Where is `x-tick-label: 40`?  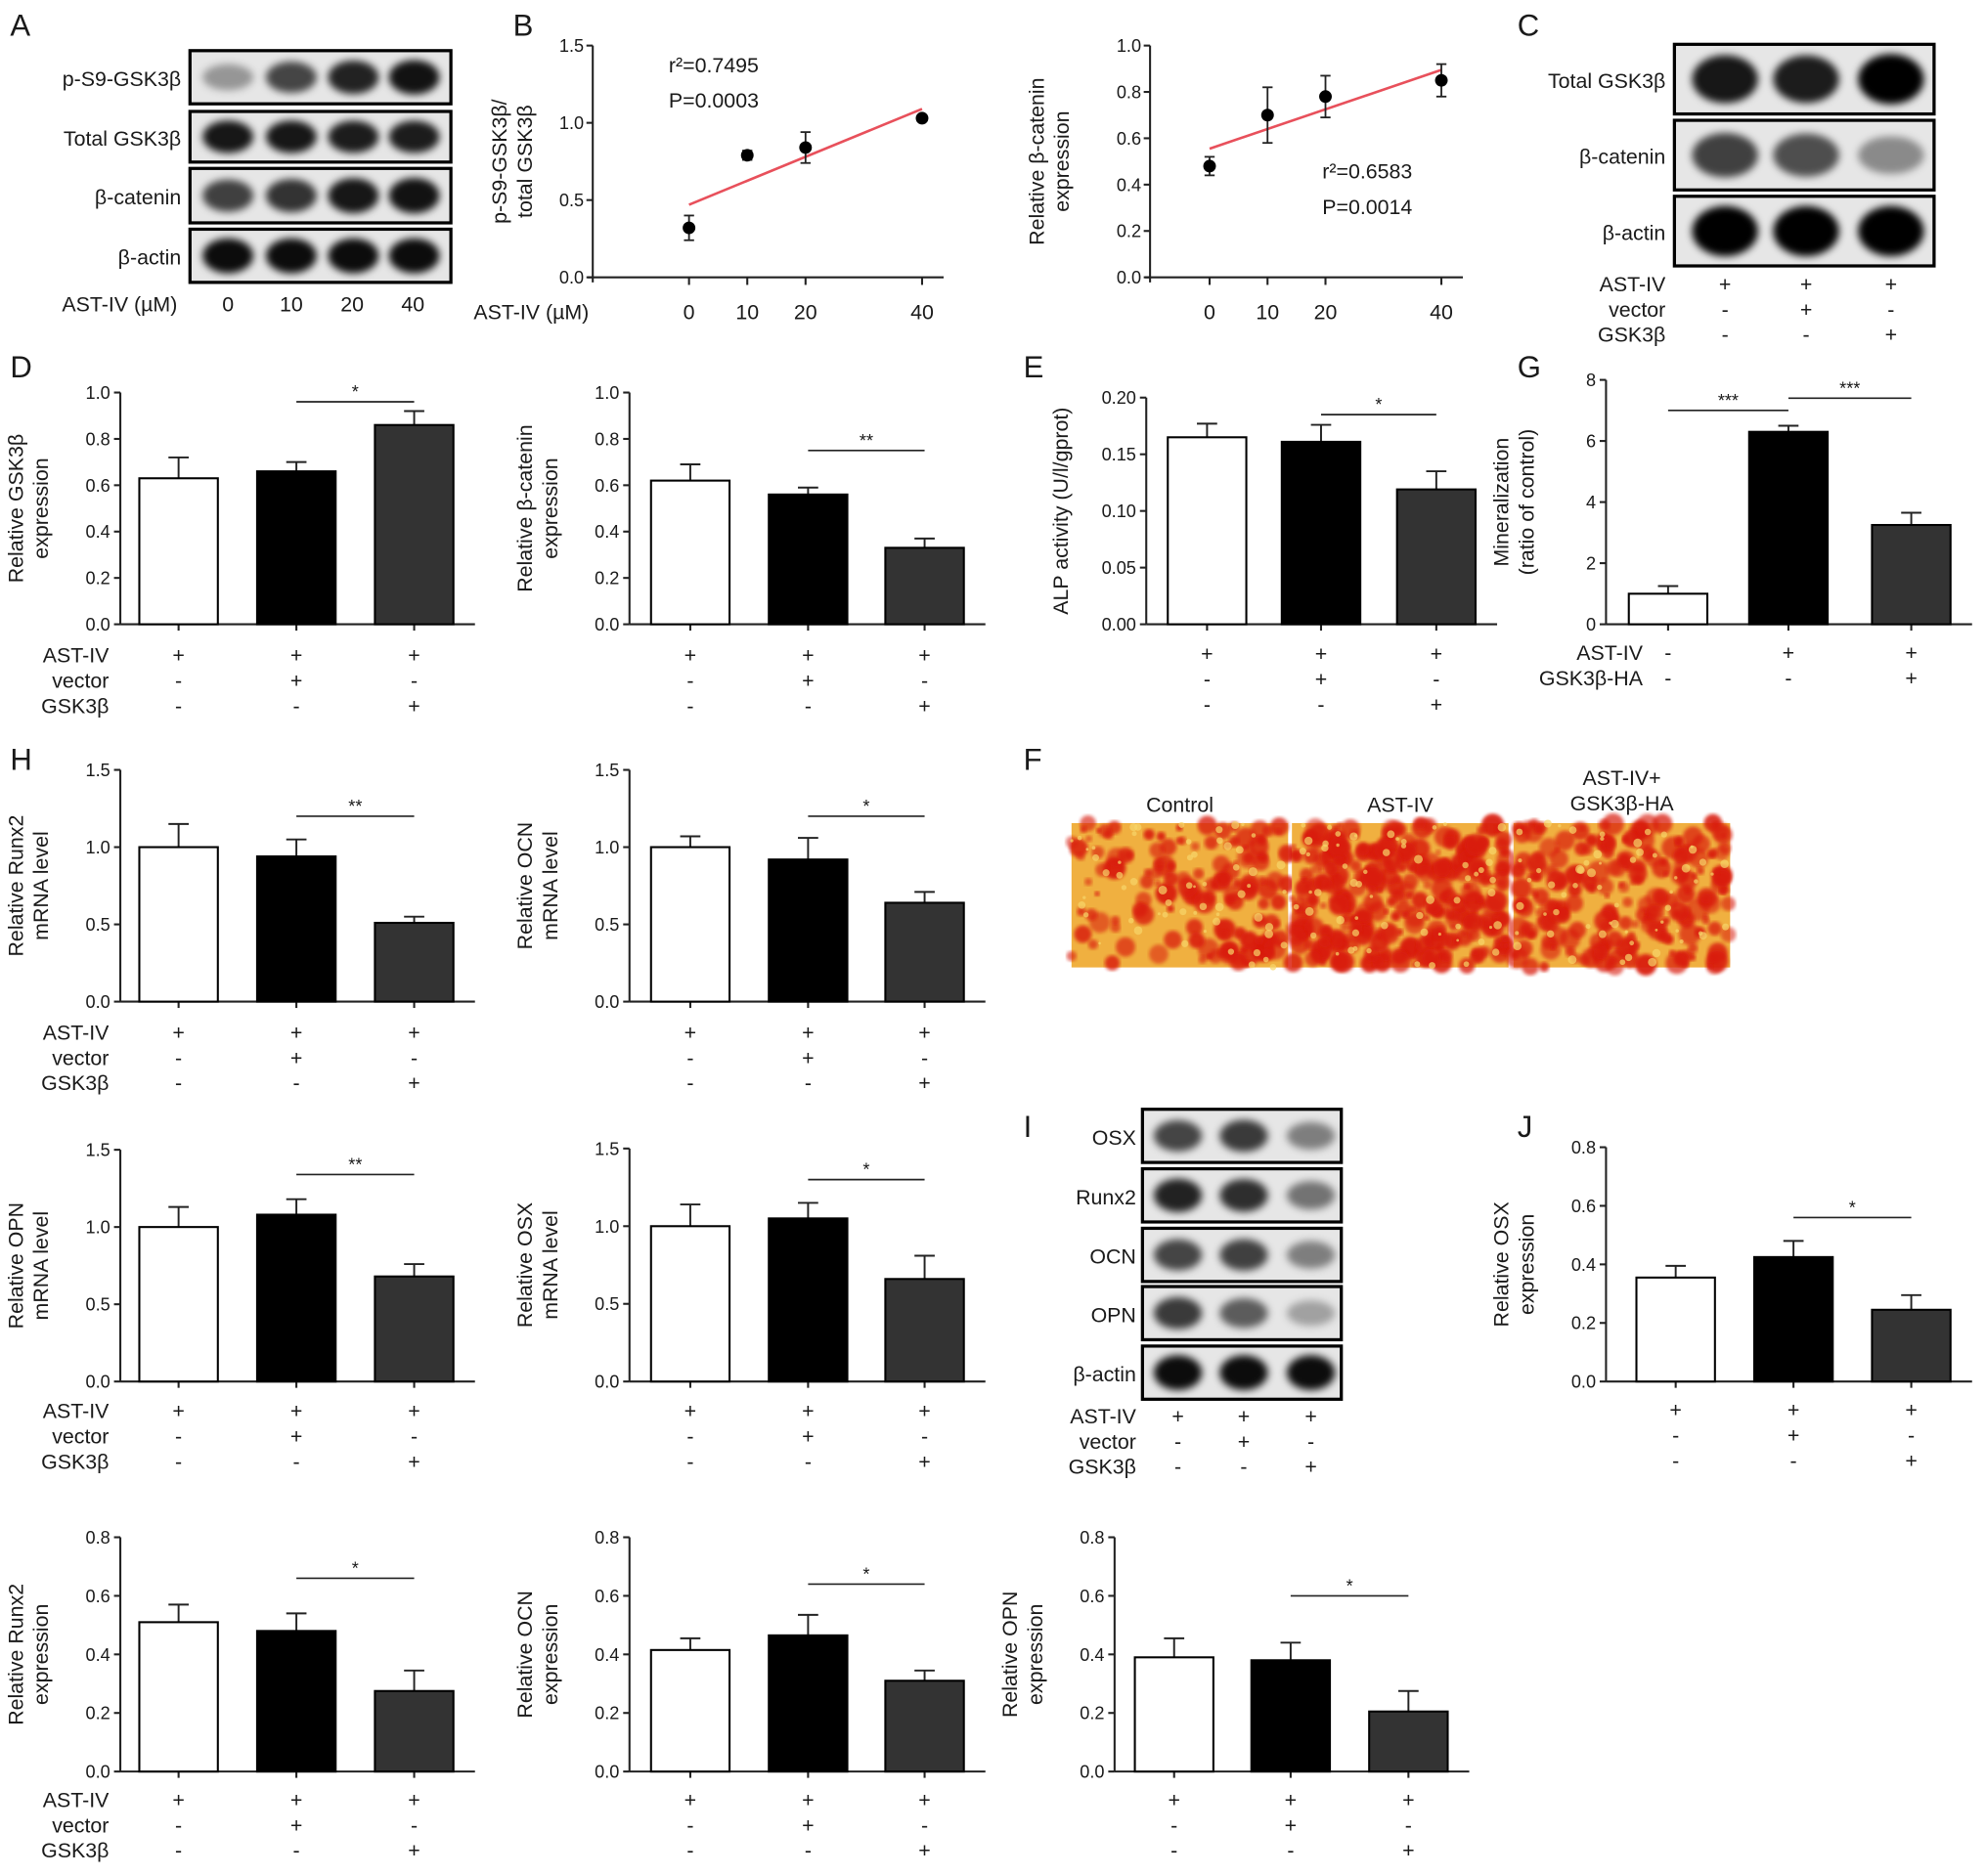
x-tick-label: 40 is located at coordinates (1441, 312).